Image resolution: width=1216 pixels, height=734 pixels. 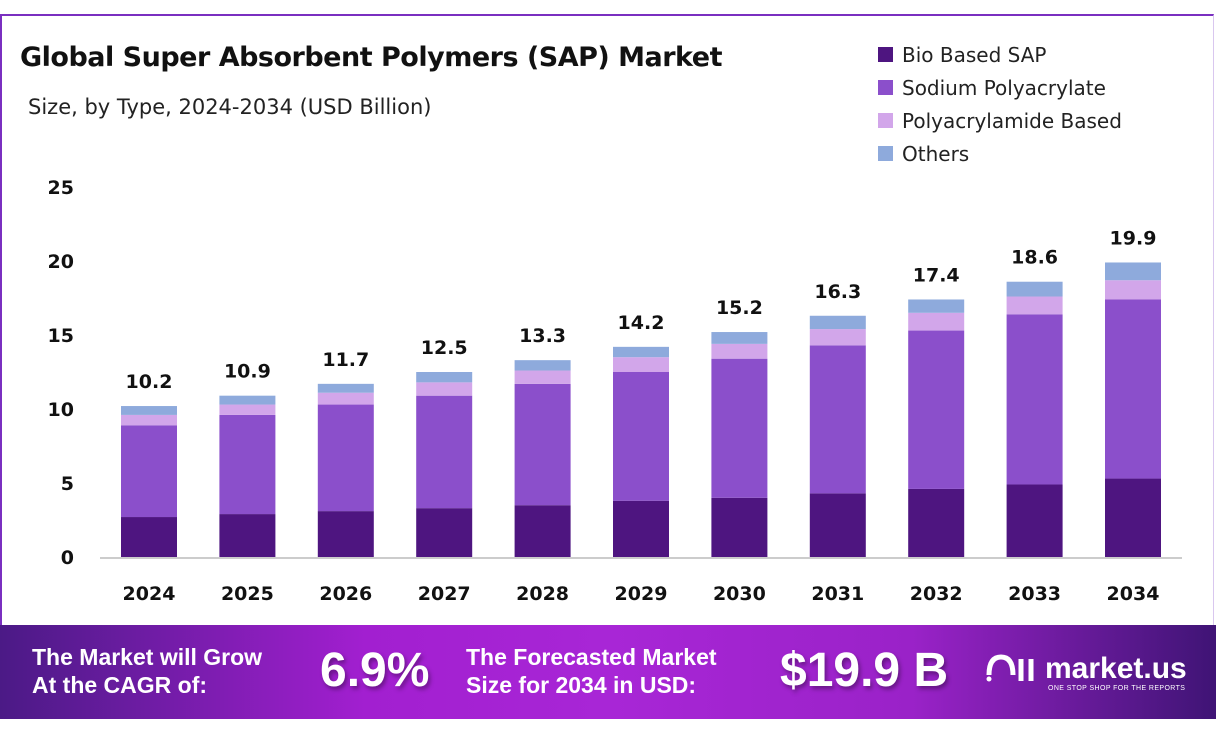 What do you see at coordinates (147, 657) in the screenshot?
I see `cagr-label-line1: The Market will Grow` at bounding box center [147, 657].